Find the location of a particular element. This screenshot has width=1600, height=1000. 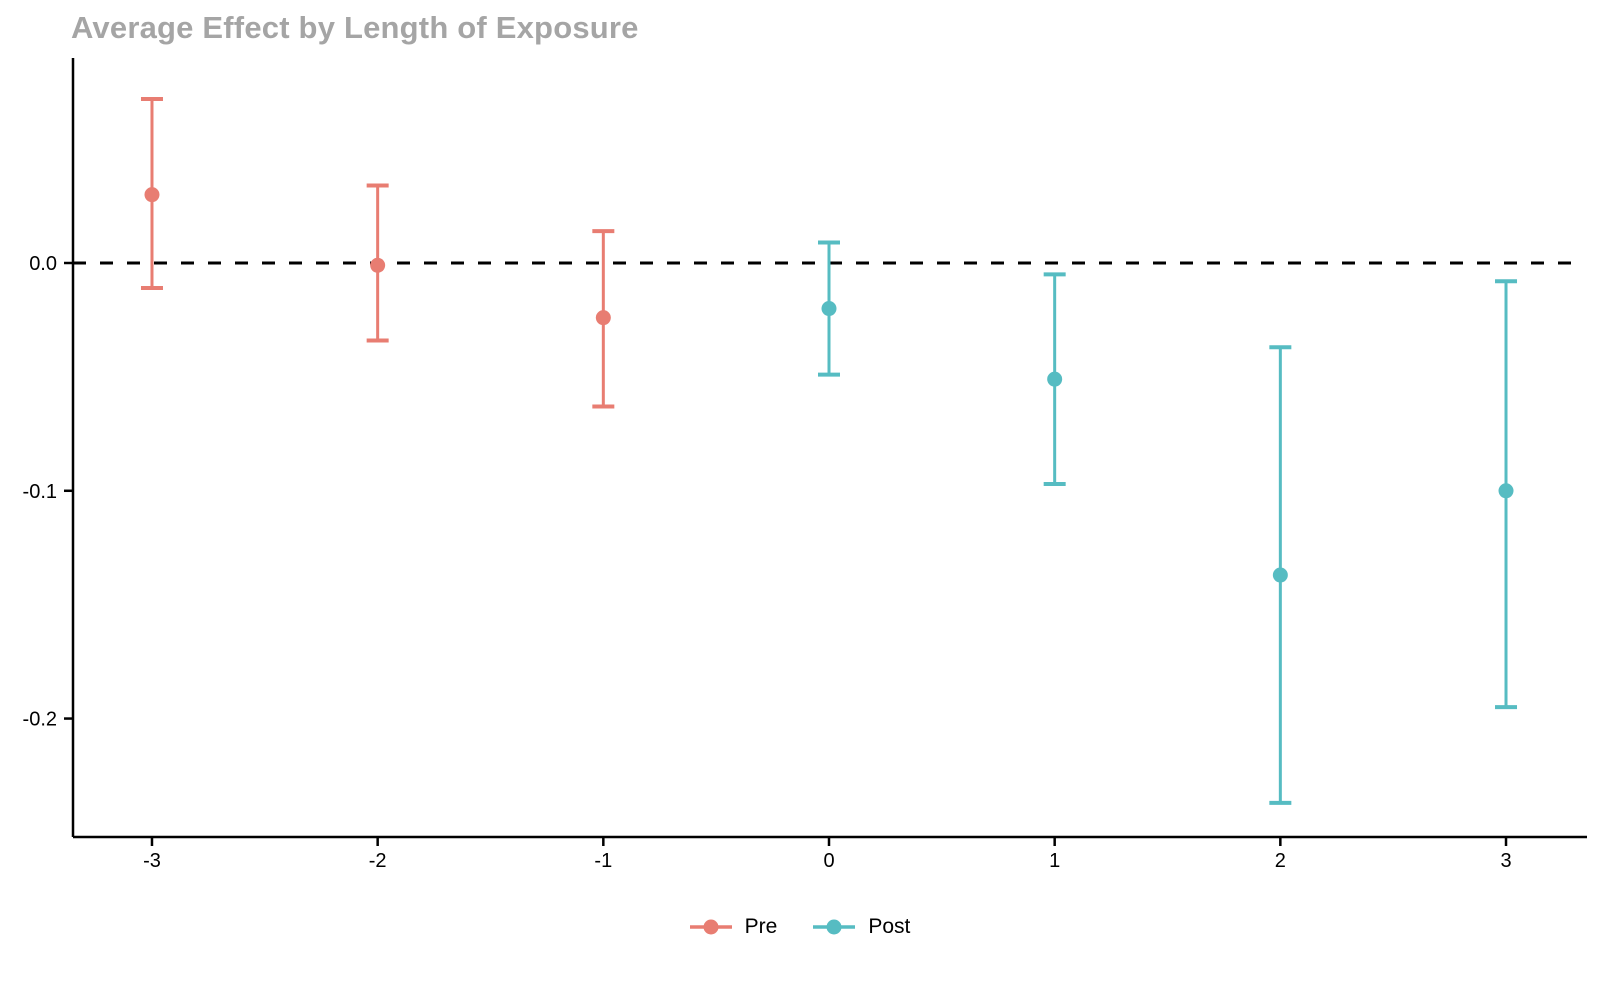

pre-errorbar-key-icon is located at coordinates (710, 927).